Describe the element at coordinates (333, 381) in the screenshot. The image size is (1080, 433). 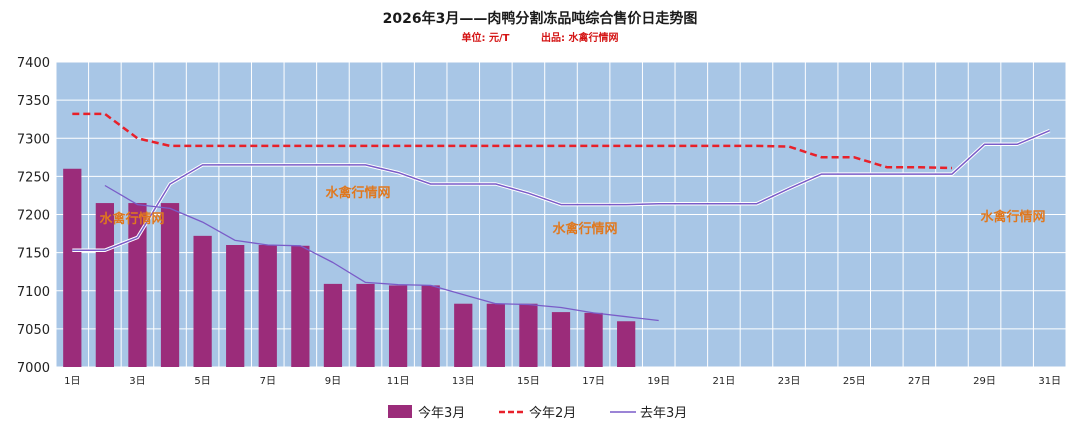
I see `x-tick-label: 9日` at that location.